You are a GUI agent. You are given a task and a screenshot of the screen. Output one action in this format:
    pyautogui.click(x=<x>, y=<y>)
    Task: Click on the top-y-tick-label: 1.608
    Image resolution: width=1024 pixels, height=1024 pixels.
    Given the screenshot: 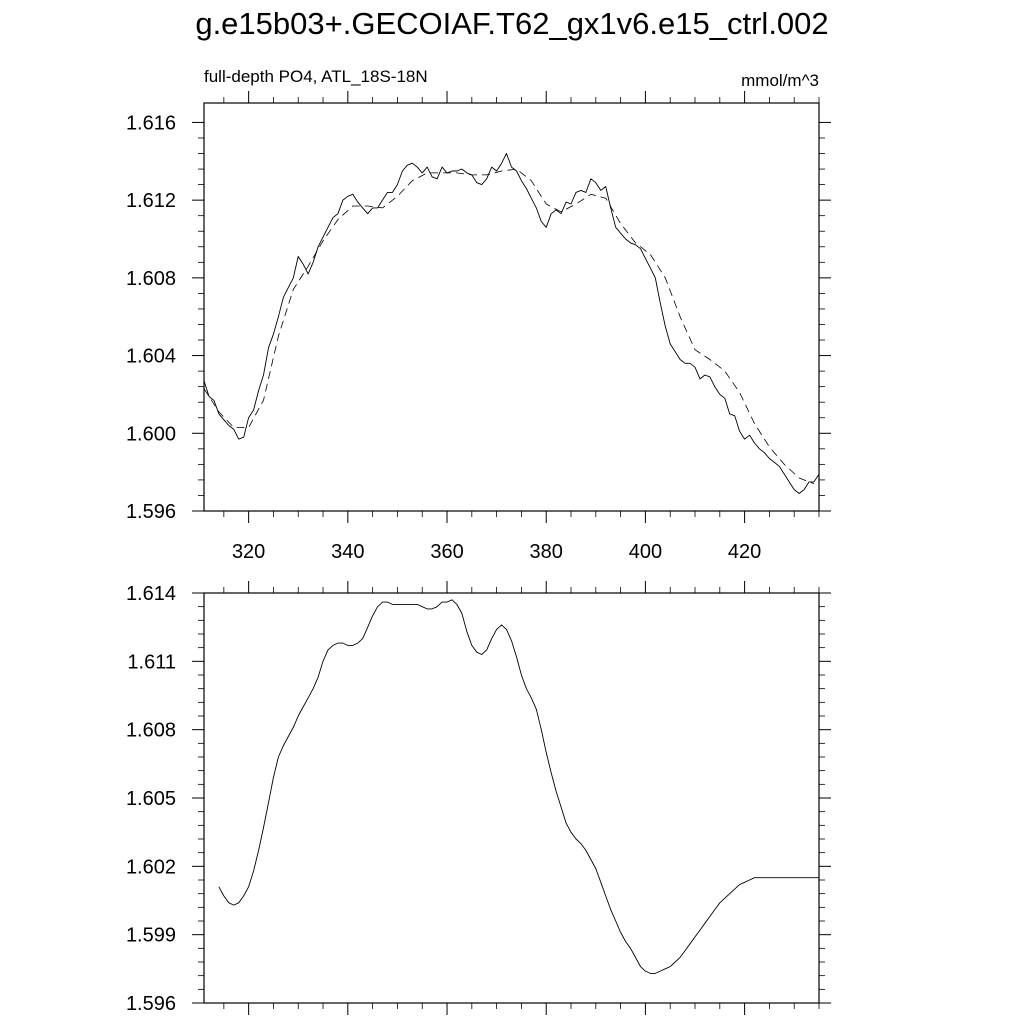 What is the action you would take?
    pyautogui.click(x=151, y=279)
    